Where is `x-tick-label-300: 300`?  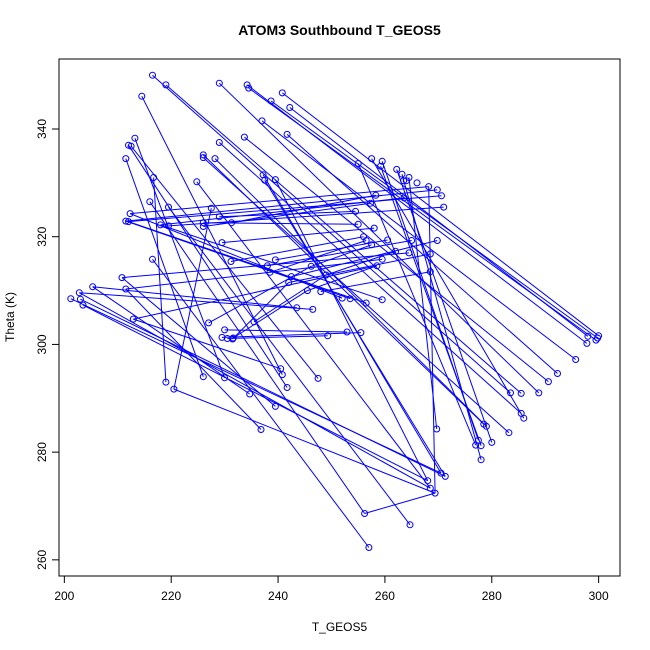 x-tick-label-300: 300 is located at coordinates (599, 596).